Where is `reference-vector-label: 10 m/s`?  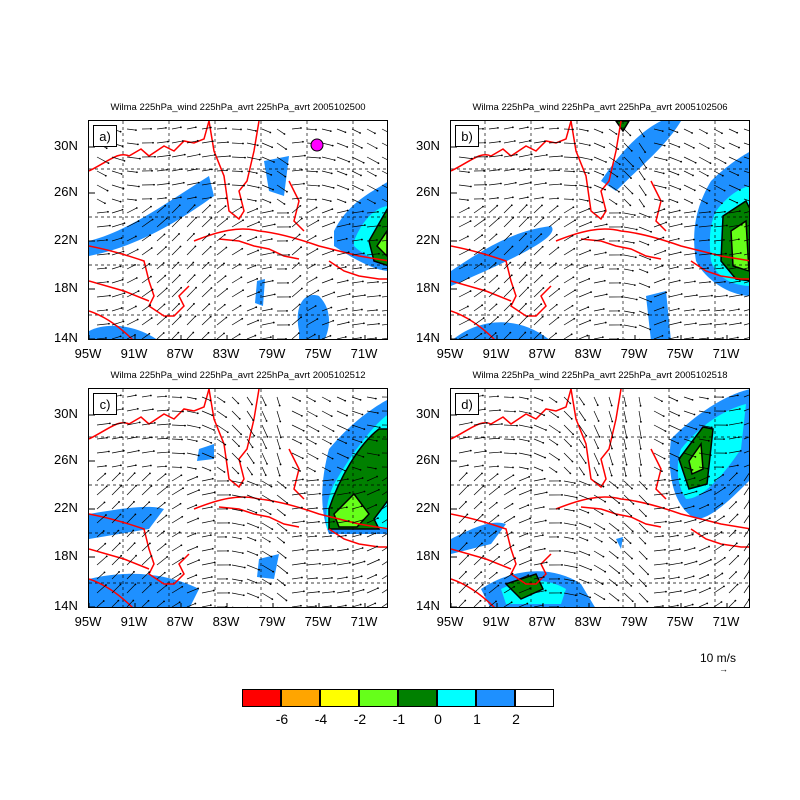
reference-vector-label: 10 m/s is located at coordinates (718, 658).